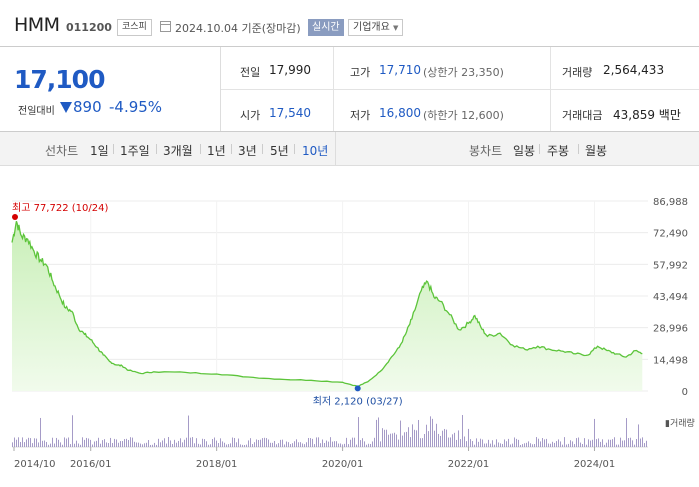 The width and height of the screenshot is (699, 487). Describe the element at coordinates (315, 151) in the screenshot. I see `period-10y: 10년` at that location.